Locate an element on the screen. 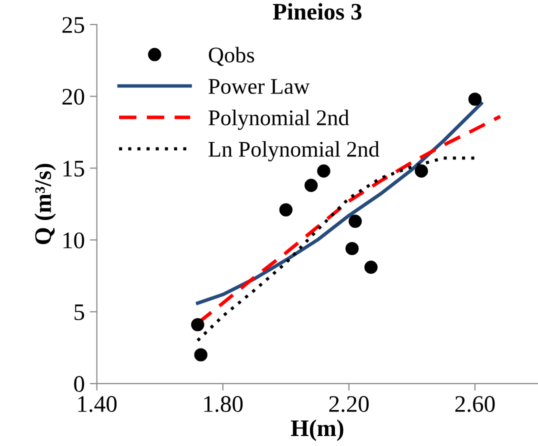 The image size is (538, 446). x-tick-label: 1.40 is located at coordinates (97, 404).